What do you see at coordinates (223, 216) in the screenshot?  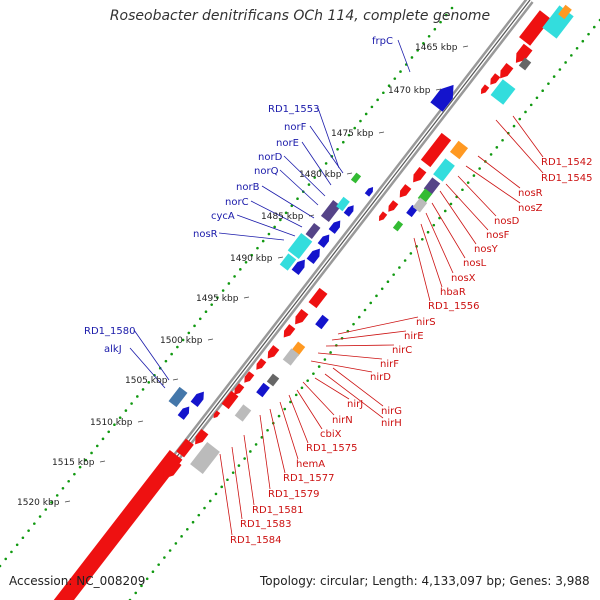 I see `forward-gene-label: cycA` at bounding box center [223, 216].